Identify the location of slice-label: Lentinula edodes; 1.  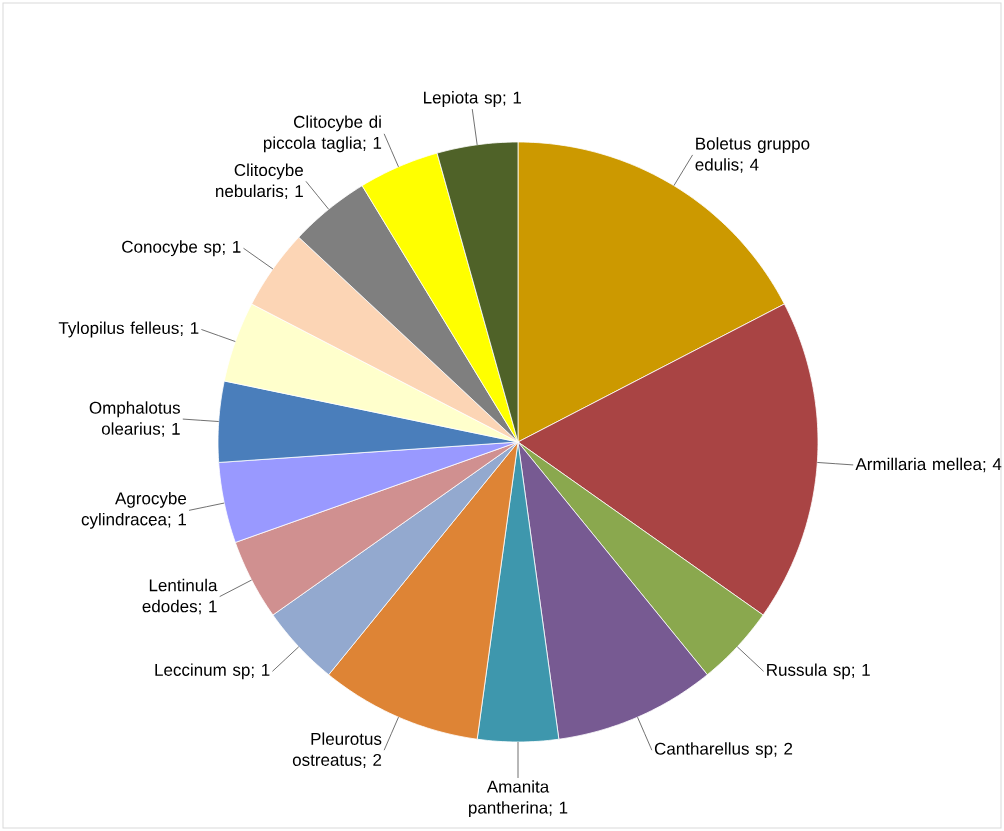
(180, 596).